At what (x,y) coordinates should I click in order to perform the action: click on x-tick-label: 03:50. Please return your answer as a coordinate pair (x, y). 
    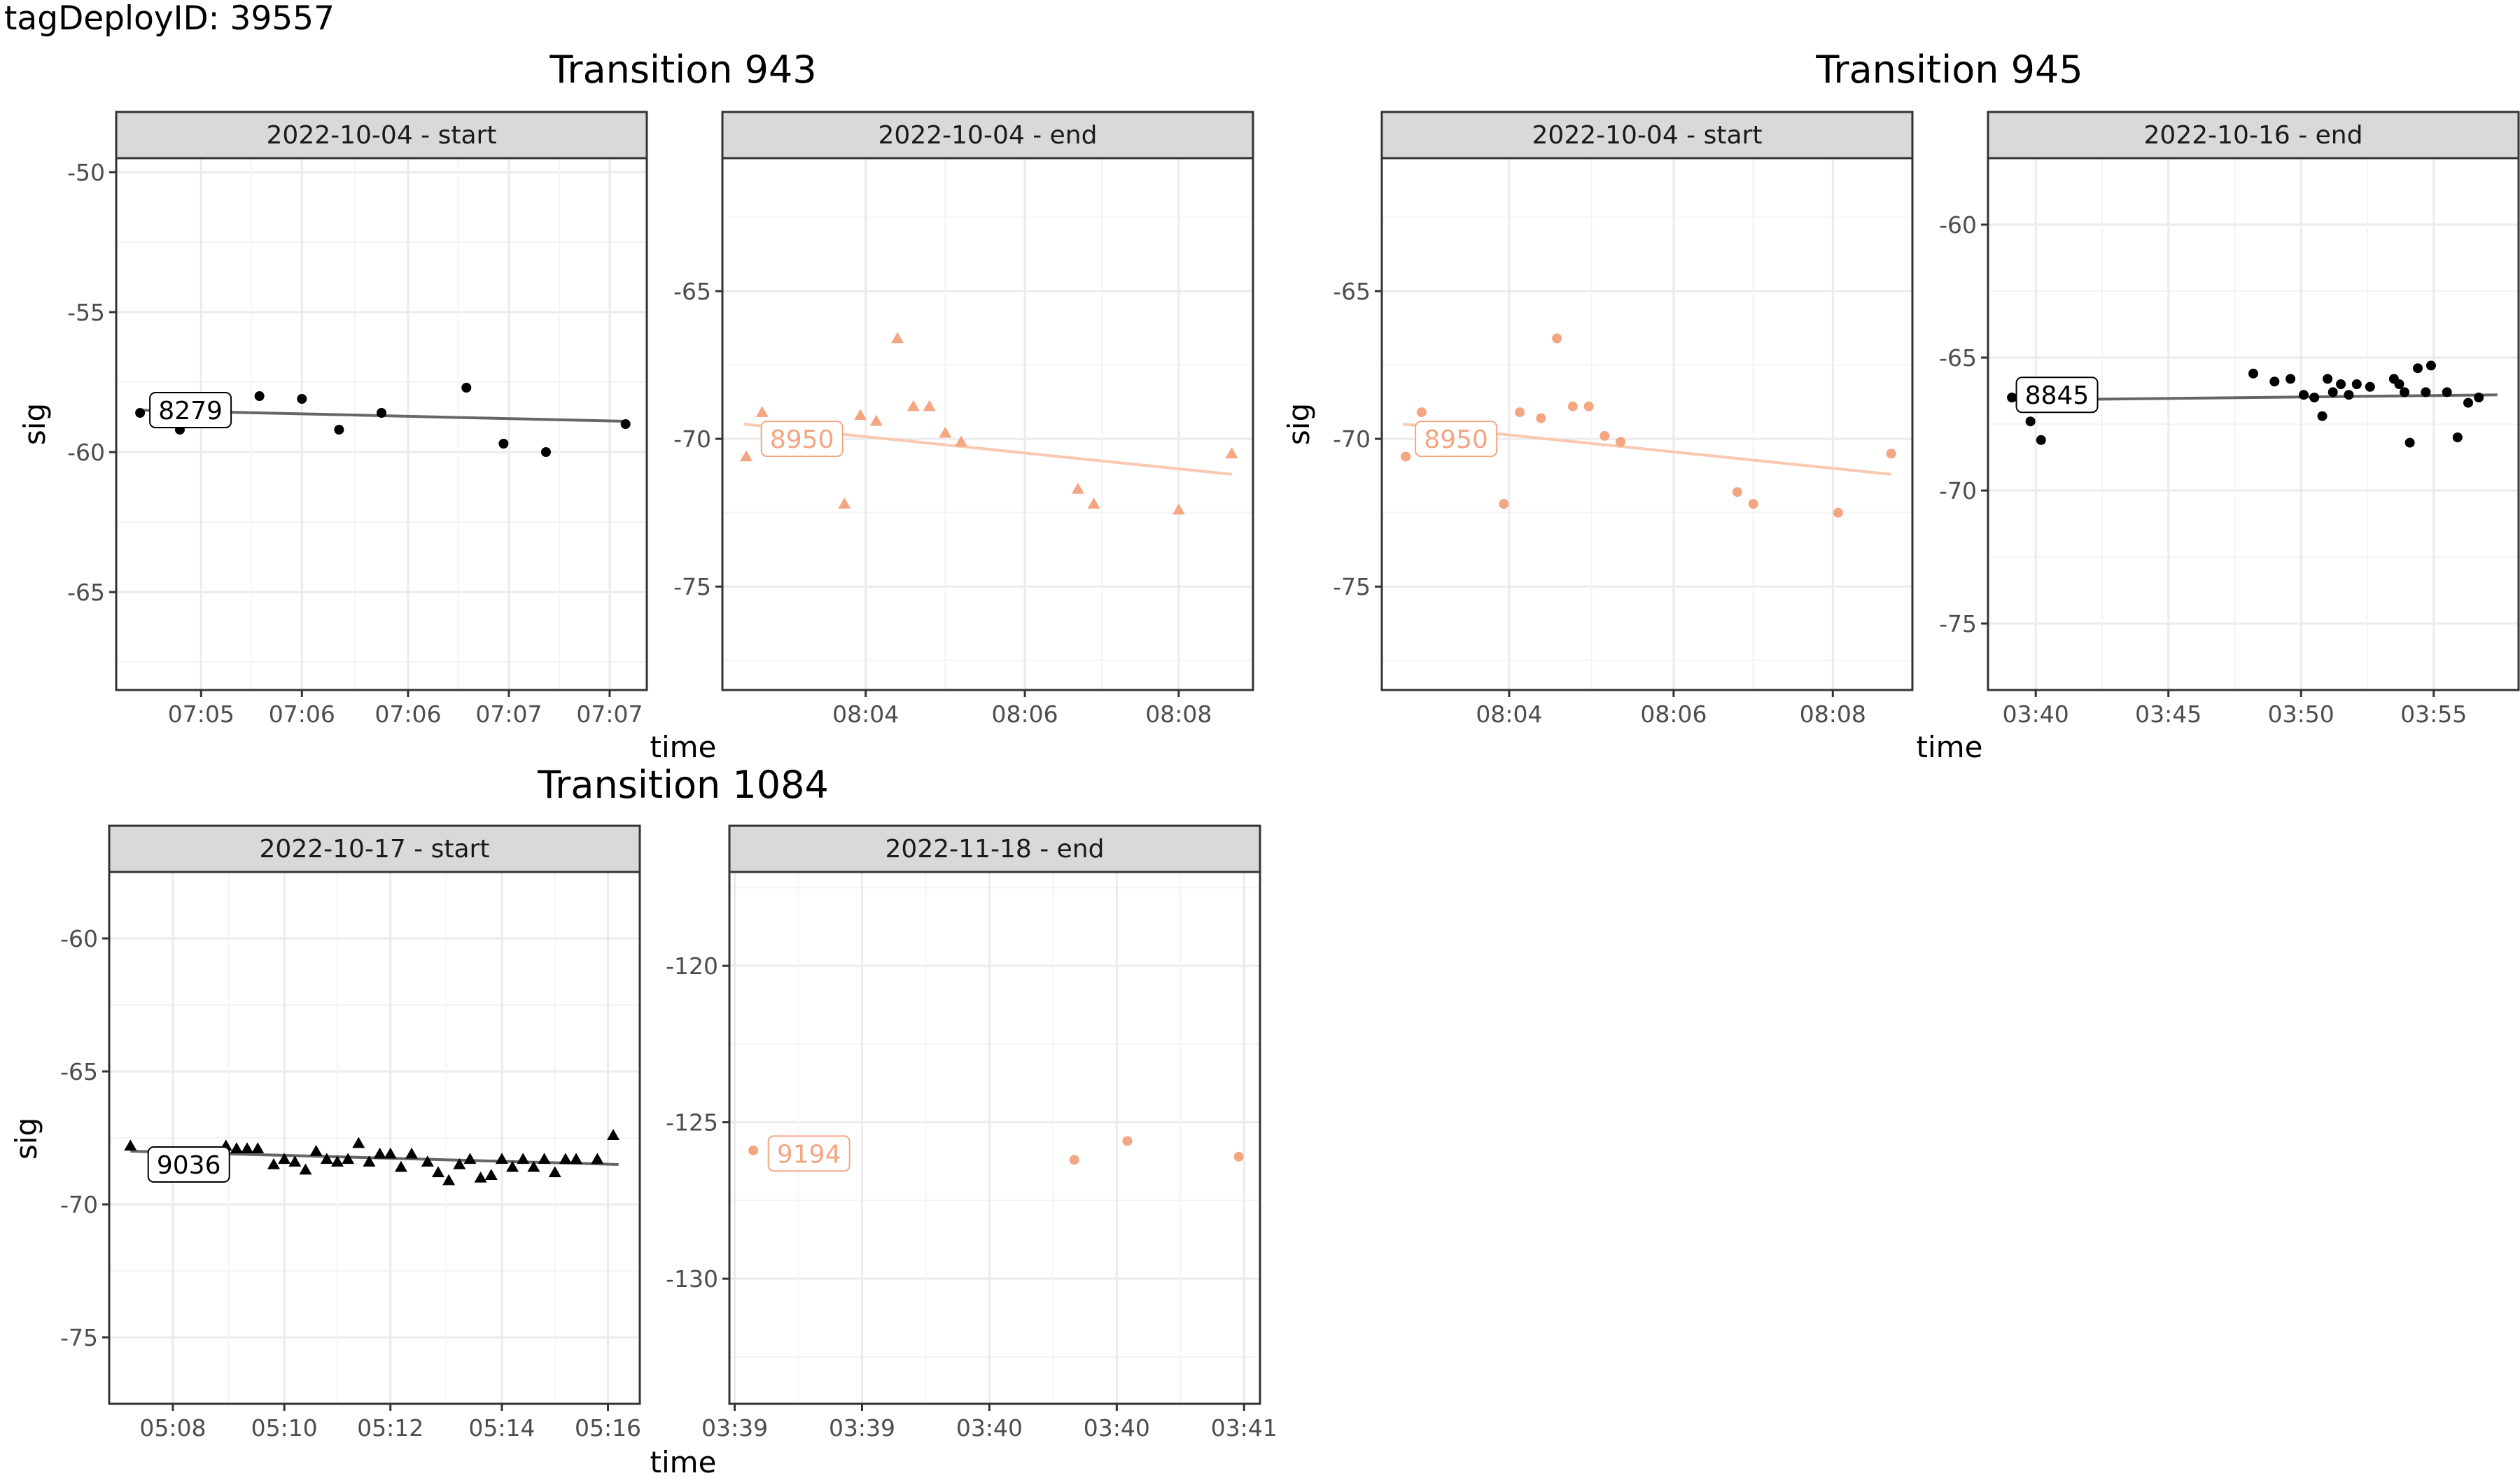
    Looking at the image, I should click on (2301, 714).